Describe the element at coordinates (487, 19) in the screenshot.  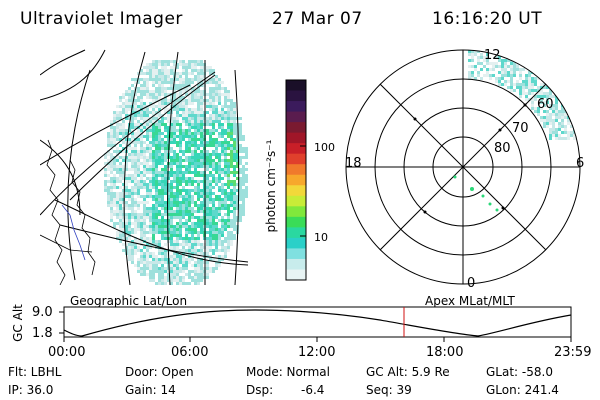
I see `time-label: 16:16:20 UT` at that location.